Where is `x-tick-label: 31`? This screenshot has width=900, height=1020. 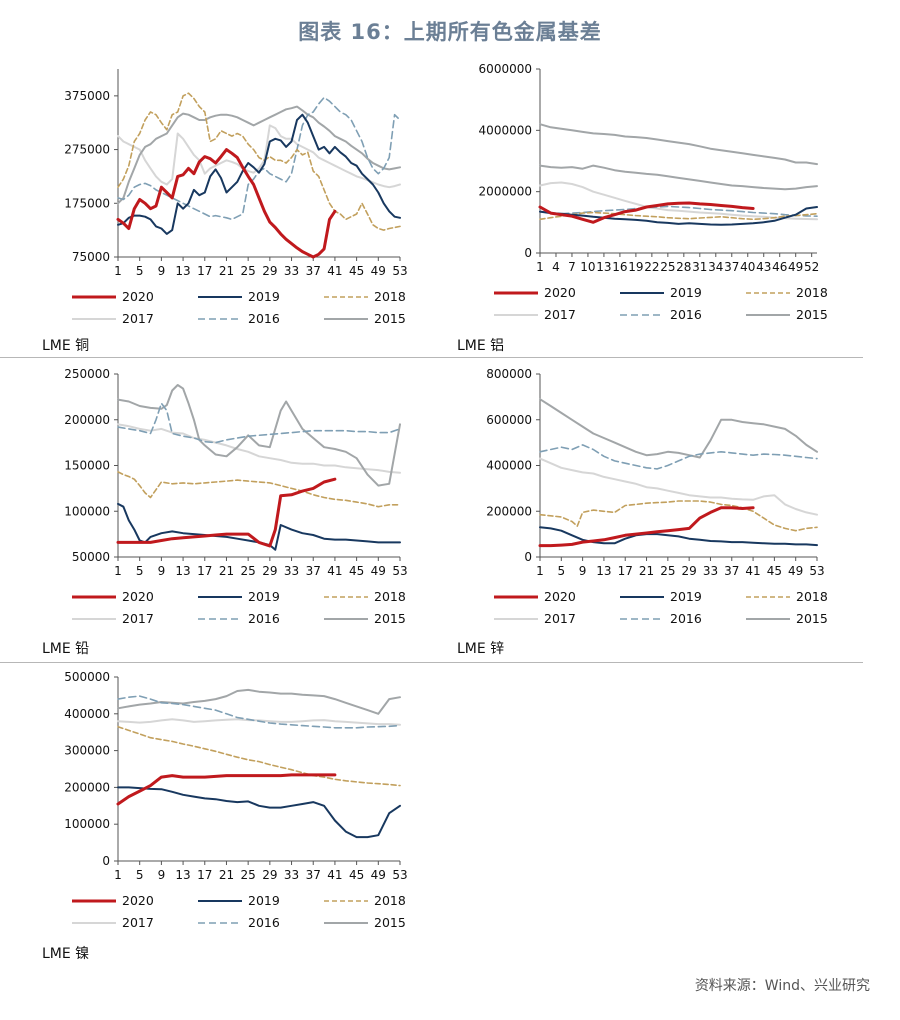
x-tick-label: 31 is located at coordinates (699, 267).